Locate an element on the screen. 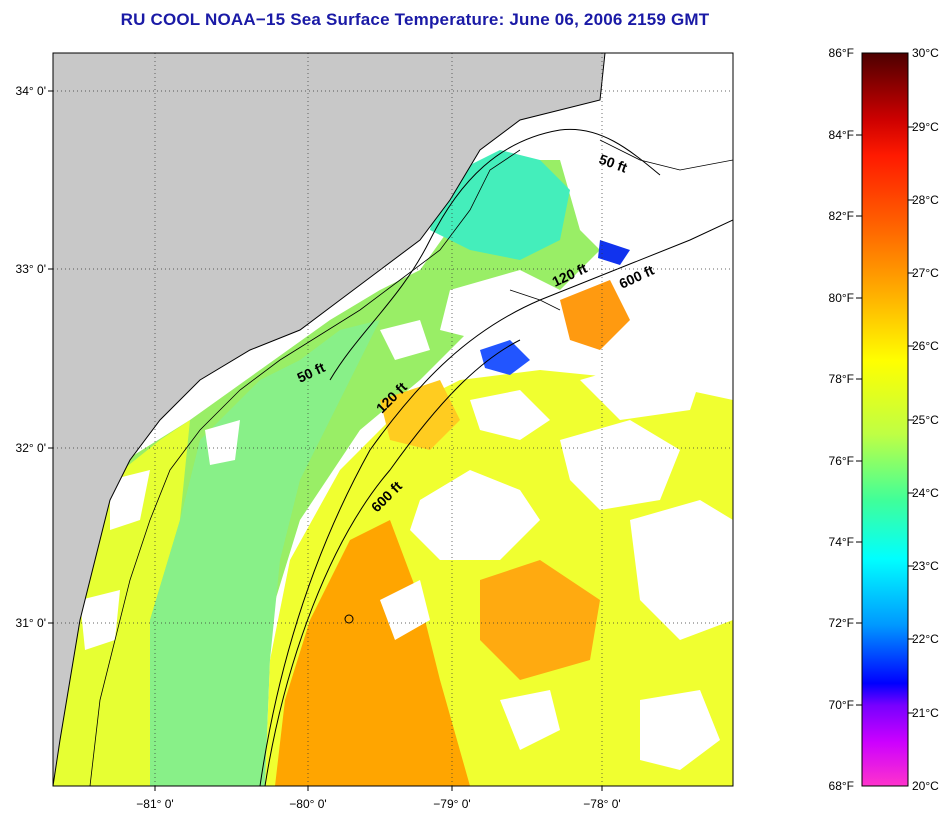 The width and height of the screenshot is (952, 817). f-label: 68°F is located at coordinates (841, 786).